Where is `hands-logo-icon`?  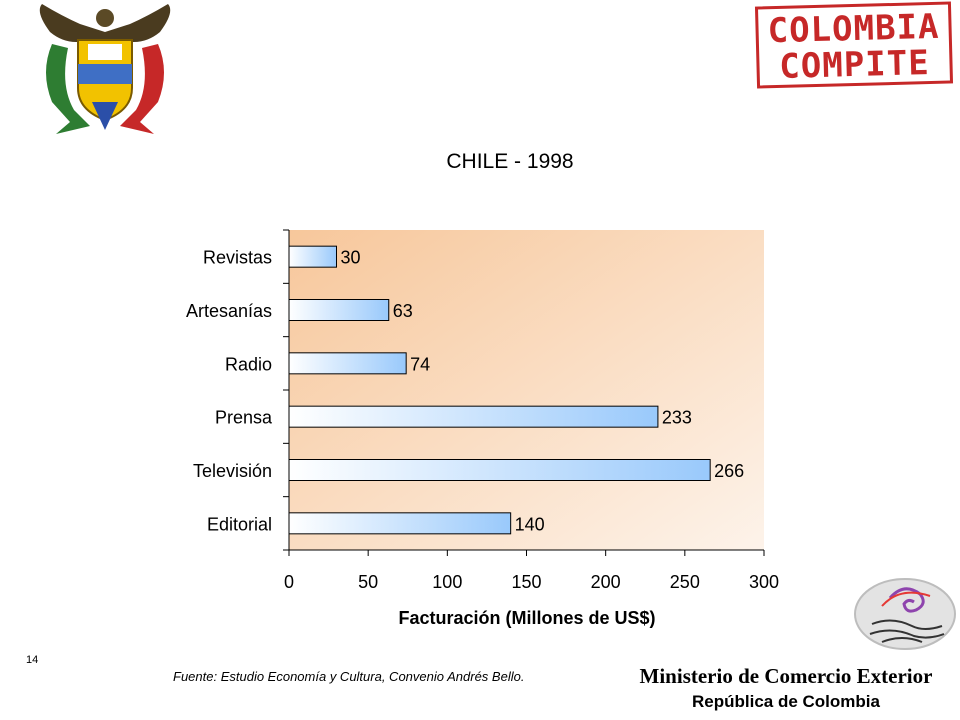 hands-logo-icon is located at coordinates (905, 614).